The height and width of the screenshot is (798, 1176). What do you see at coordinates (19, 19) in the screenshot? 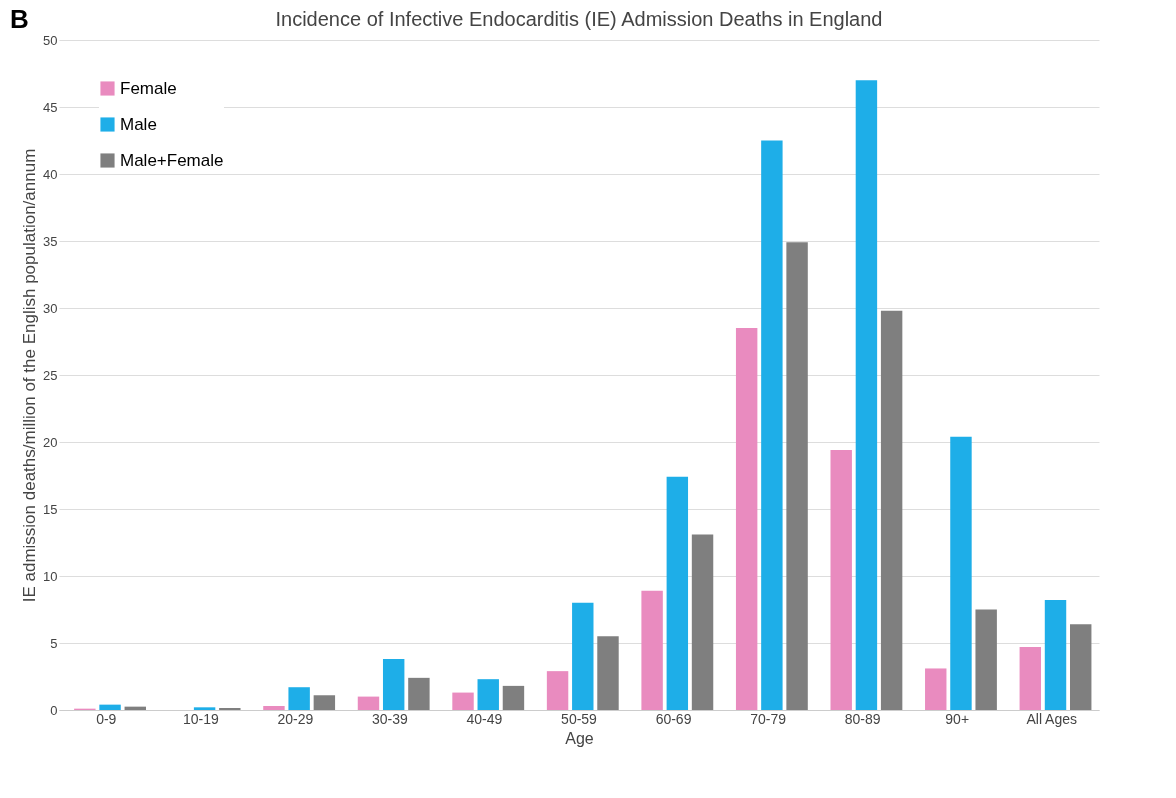
I see `text: B` at bounding box center [19, 19].